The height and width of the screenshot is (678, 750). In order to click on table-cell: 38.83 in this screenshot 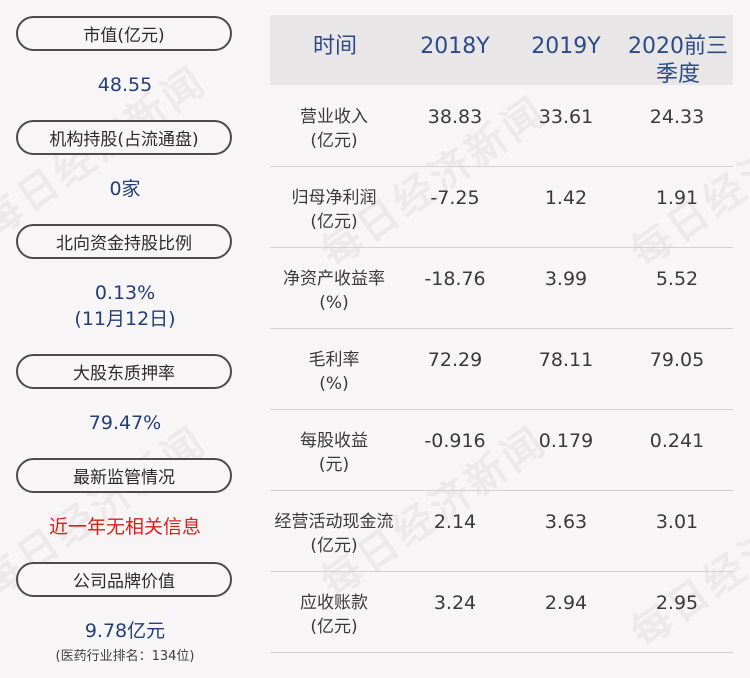, I will do `click(455, 117)`.